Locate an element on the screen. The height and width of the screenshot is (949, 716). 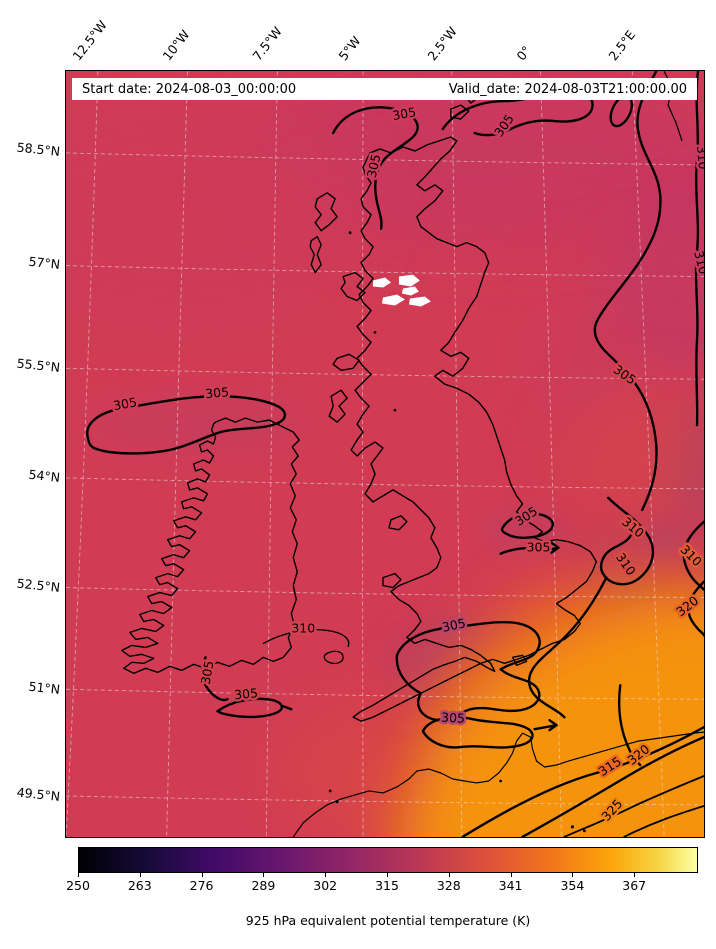
y-tick-label: 51°N is located at coordinates (44, 687).